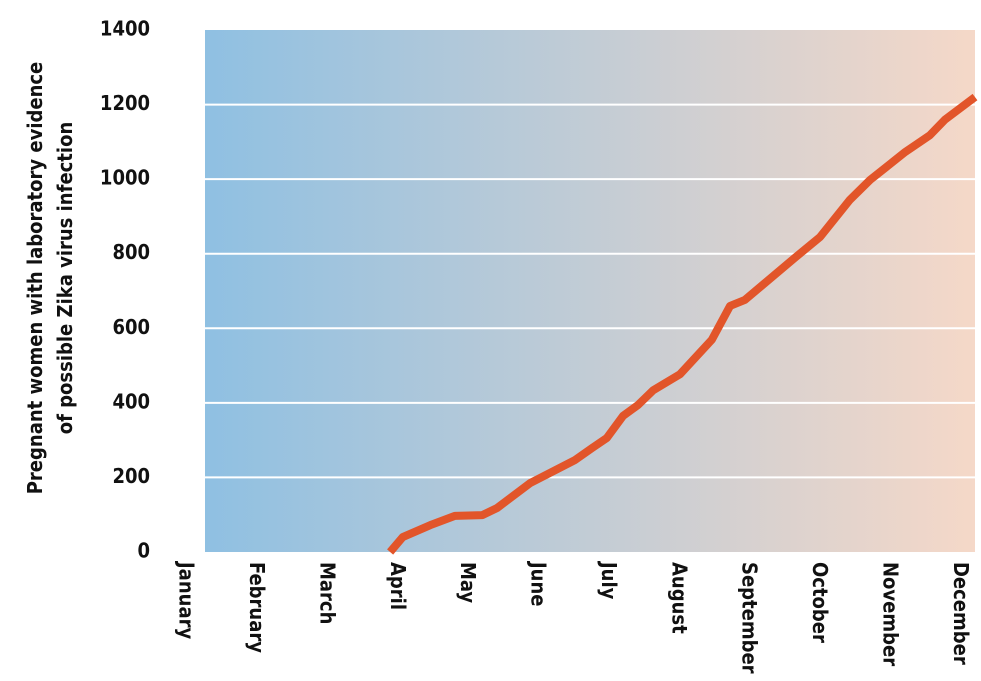  I want to click on y-tick-label: 600, so click(131, 327).